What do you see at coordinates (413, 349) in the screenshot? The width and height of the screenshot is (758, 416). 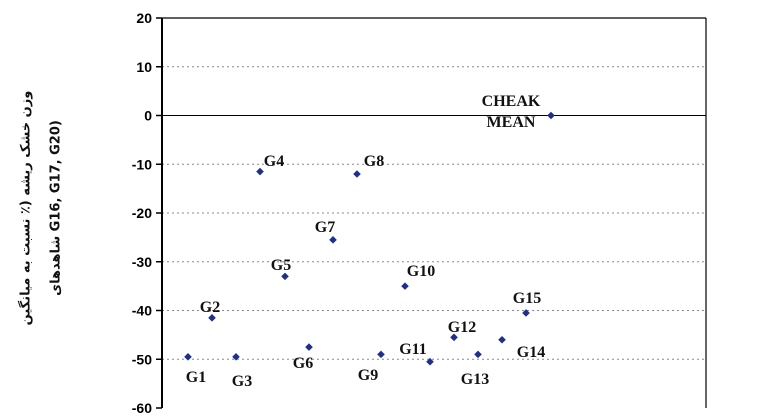 I see `data-point-label: G11` at bounding box center [413, 349].